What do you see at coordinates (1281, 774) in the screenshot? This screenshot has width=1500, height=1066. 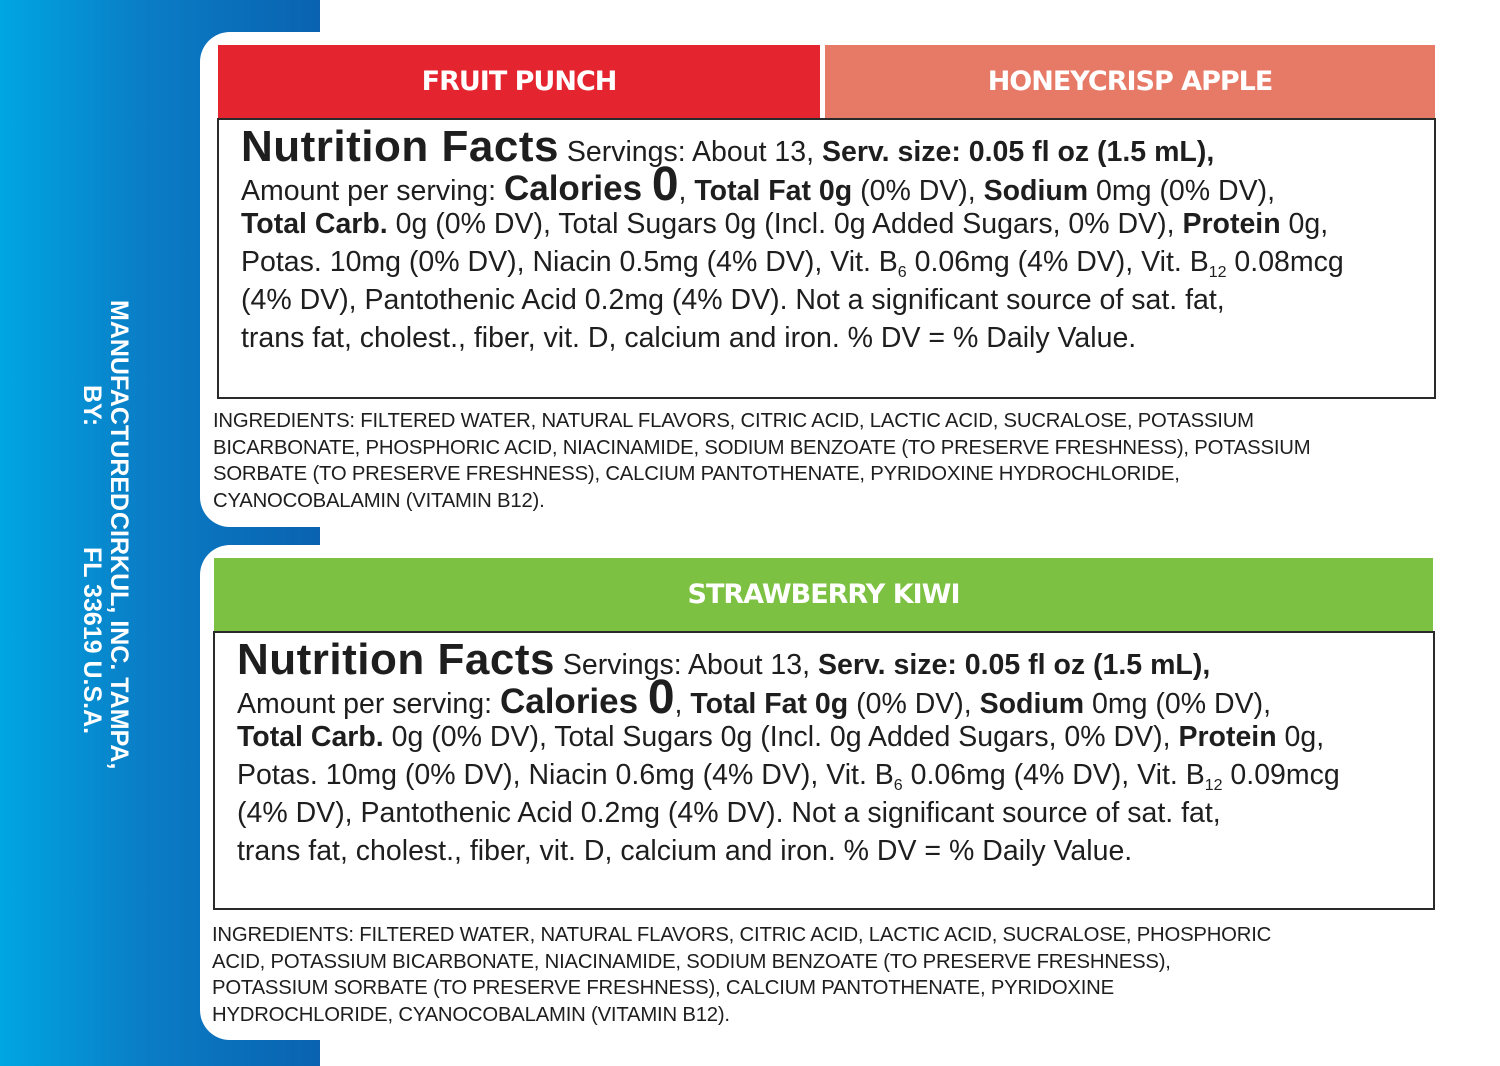 I see `facts-segment: 0.09mcg` at bounding box center [1281, 774].